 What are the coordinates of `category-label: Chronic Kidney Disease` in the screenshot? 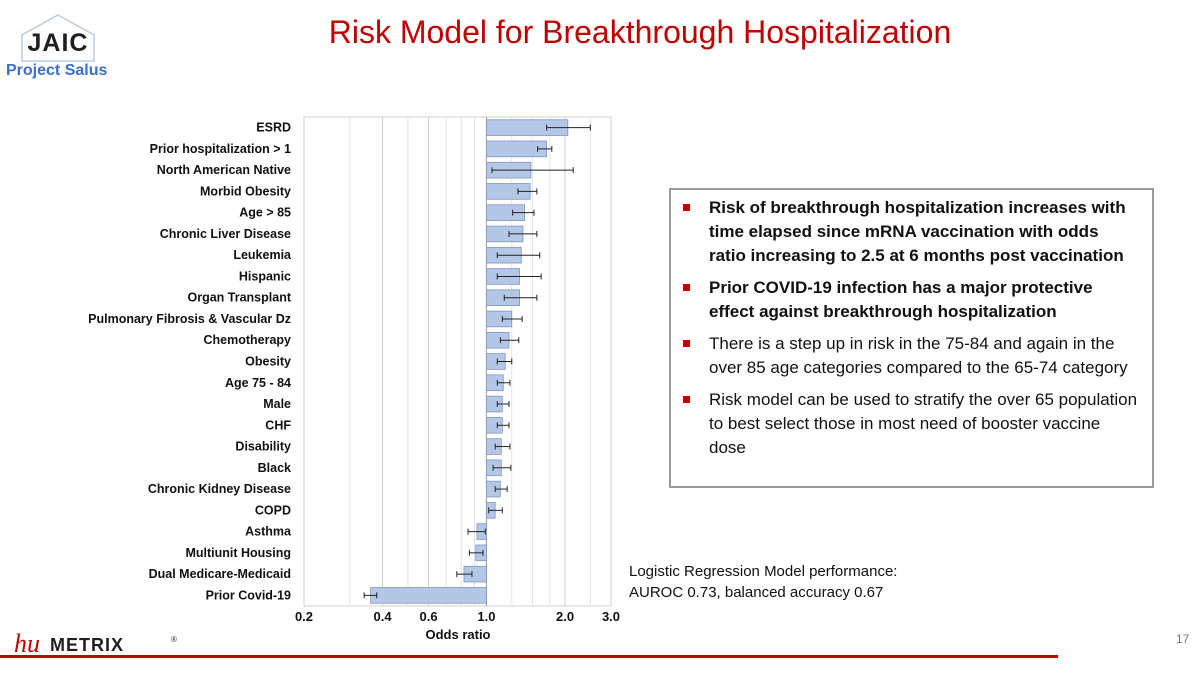 It's located at (219, 489).